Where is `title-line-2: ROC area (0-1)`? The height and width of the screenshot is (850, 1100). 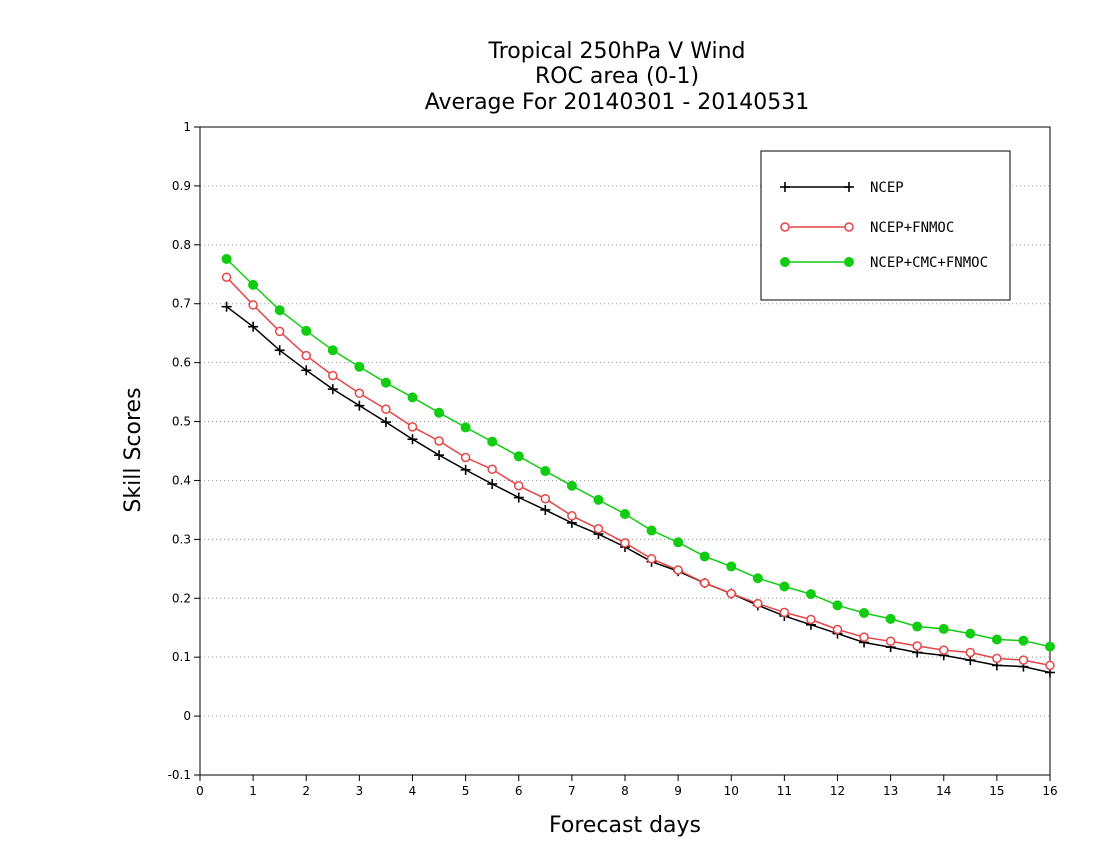
title-line-2: ROC area (0-1) is located at coordinates (617, 76).